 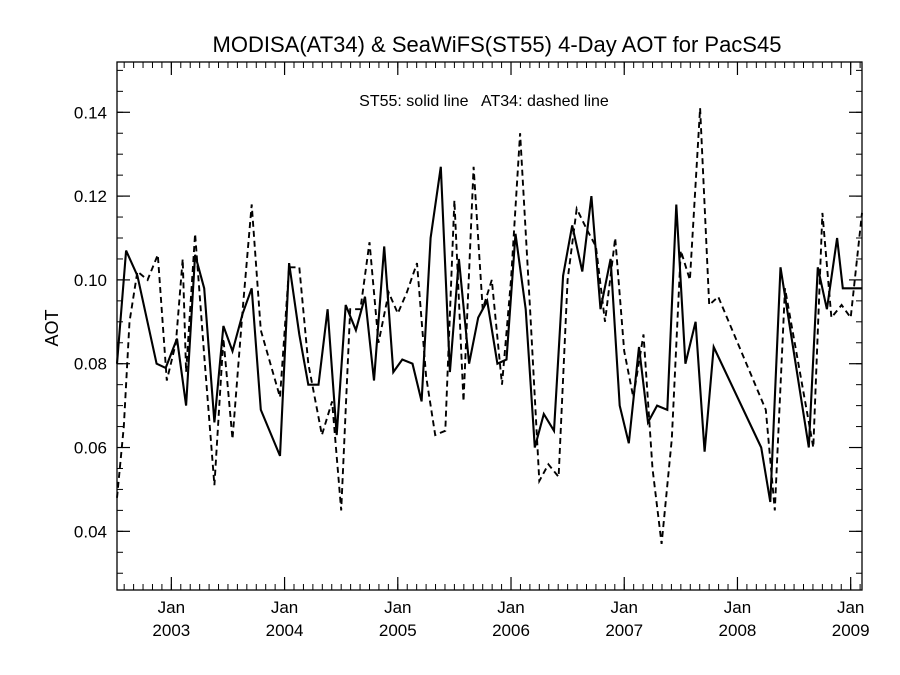 I want to click on y-tick-label: 0.10, so click(x=90, y=280).